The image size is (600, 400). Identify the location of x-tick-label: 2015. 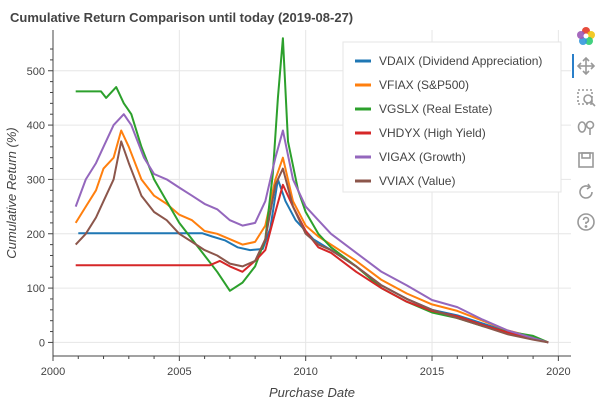
(432, 372).